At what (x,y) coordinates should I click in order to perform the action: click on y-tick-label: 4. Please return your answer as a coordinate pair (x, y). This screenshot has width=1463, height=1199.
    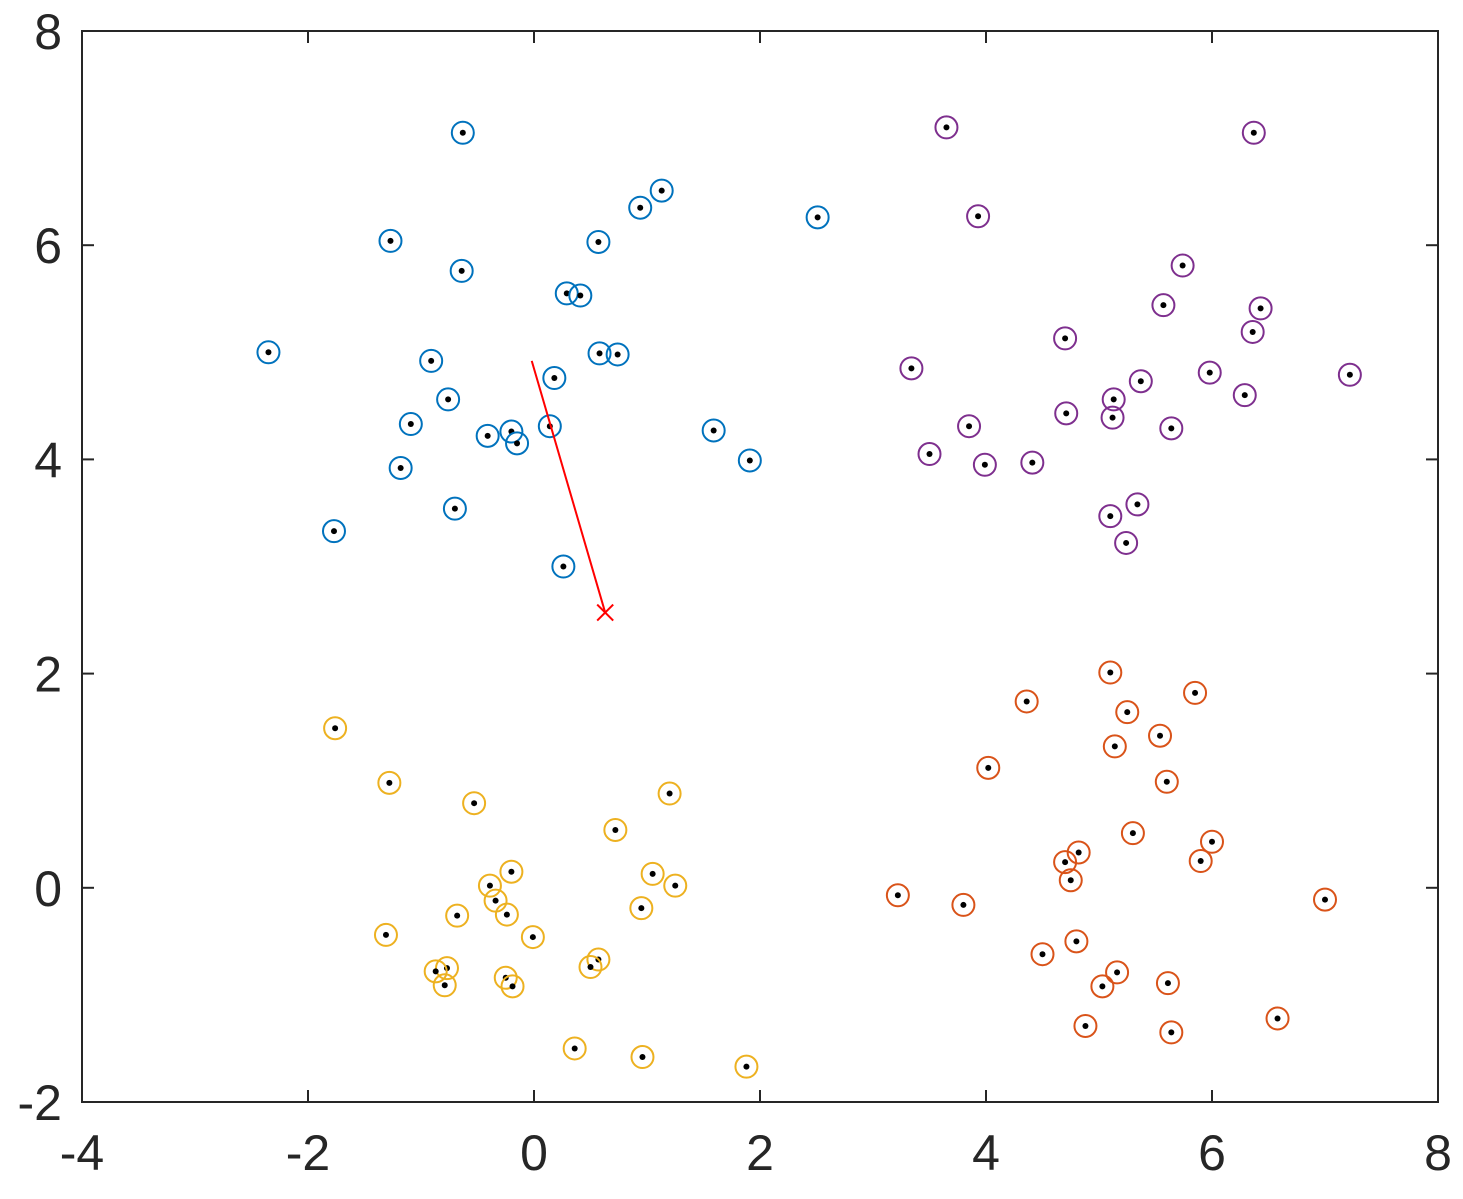
    Looking at the image, I should click on (48, 460).